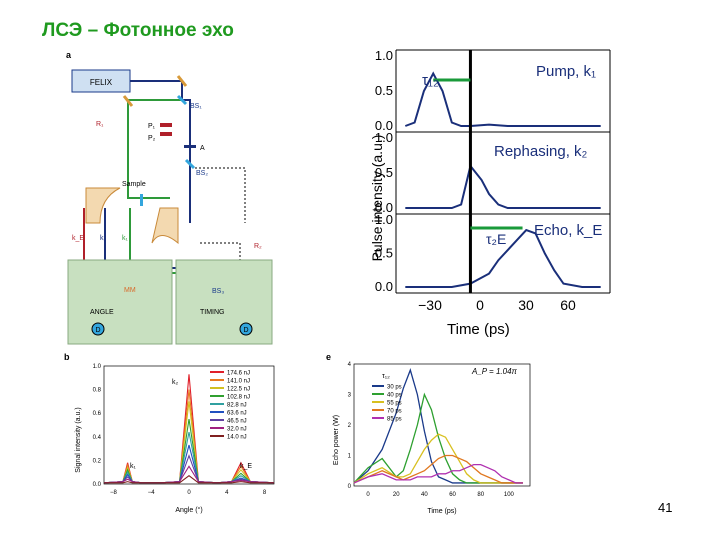 The height and width of the screenshot is (540, 720). Describe the element at coordinates (78, 238) in the screenshot. I see `ke-label: k_E` at that location.